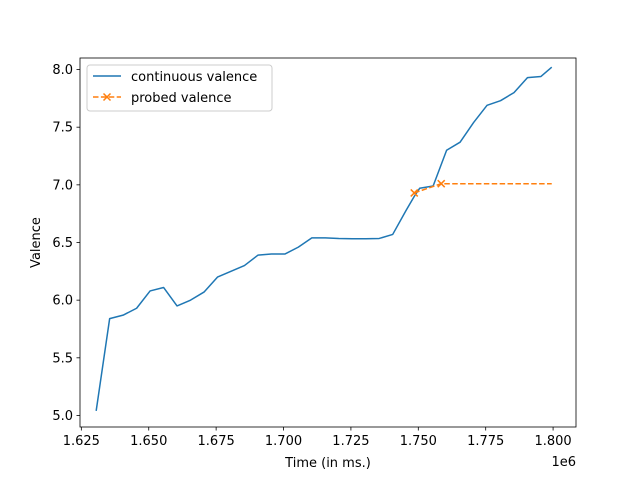  Describe the element at coordinates (36, 242) in the screenshot. I see `y-axis-label: Valence` at that location.